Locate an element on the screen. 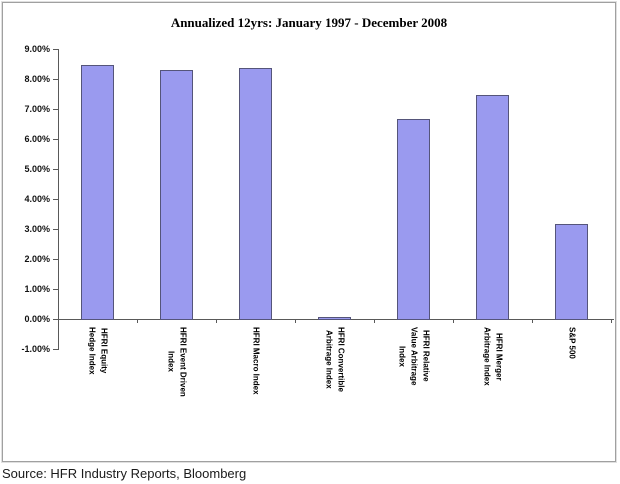 The height and width of the screenshot is (484, 620). x-category-label: HFRI Convertible Arbitrage Index is located at coordinates (335, 359).